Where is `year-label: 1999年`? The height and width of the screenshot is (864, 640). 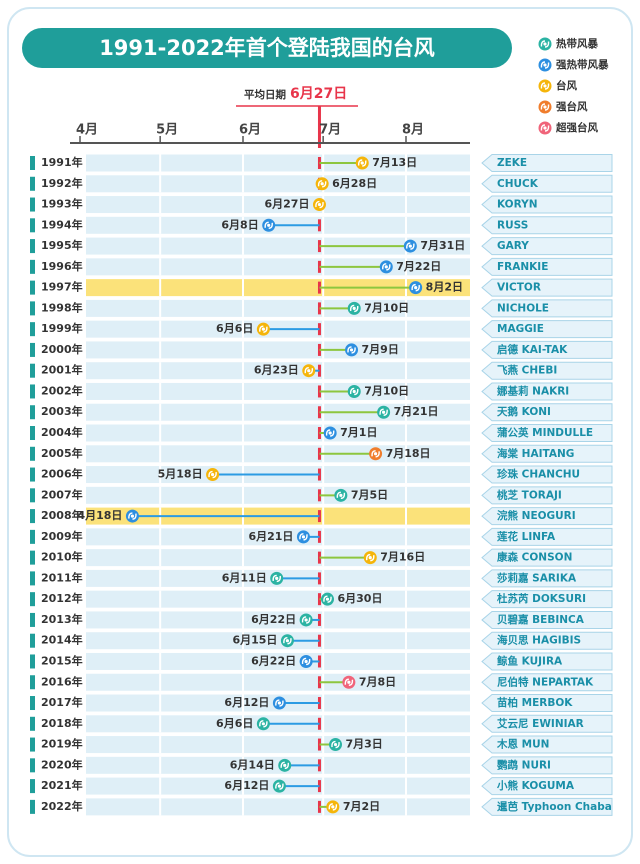
year-label: 1999年 is located at coordinates (62, 328).